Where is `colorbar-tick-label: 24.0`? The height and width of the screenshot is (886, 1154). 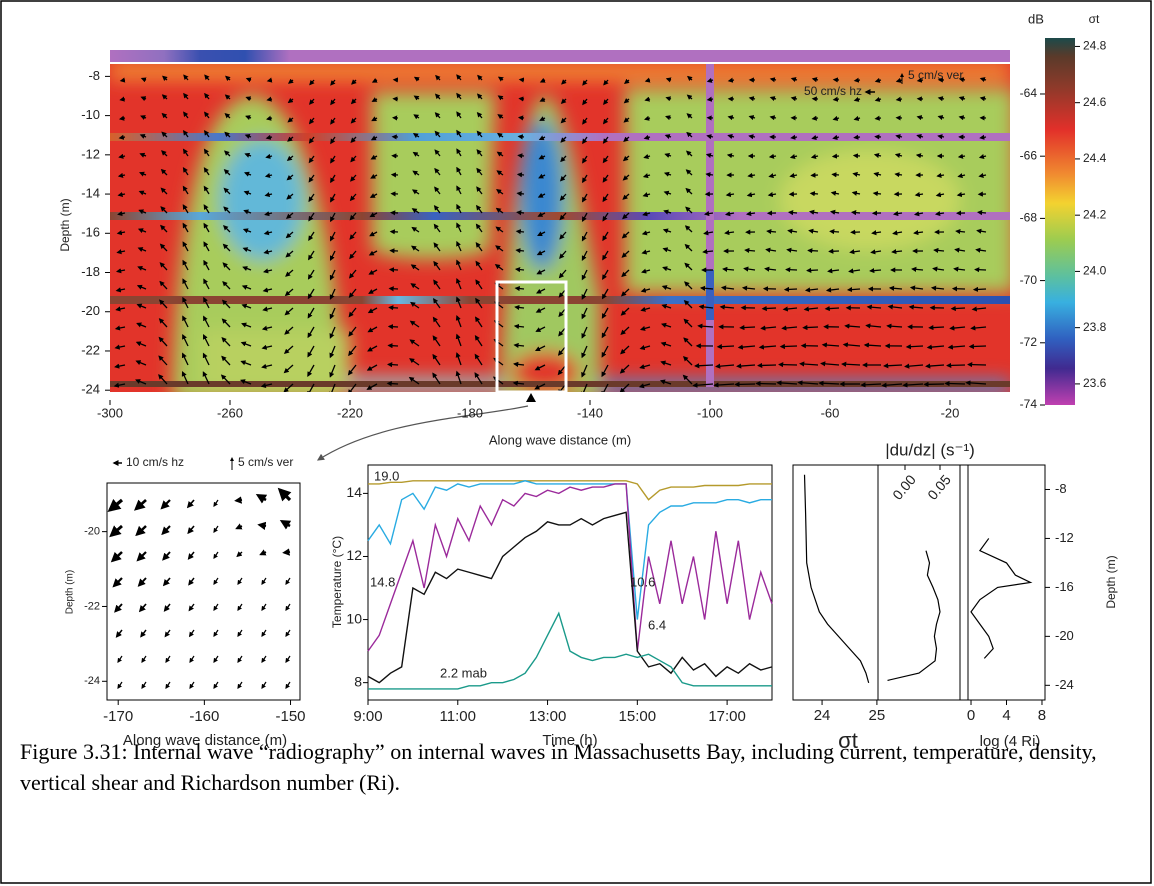 colorbar-tick-label: 24.0 is located at coordinates (1095, 271).